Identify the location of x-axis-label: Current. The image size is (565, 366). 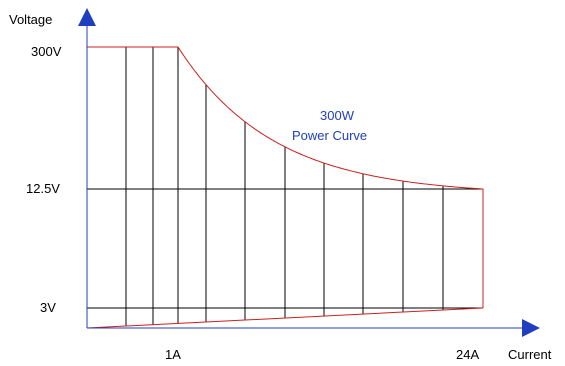
(530, 354).